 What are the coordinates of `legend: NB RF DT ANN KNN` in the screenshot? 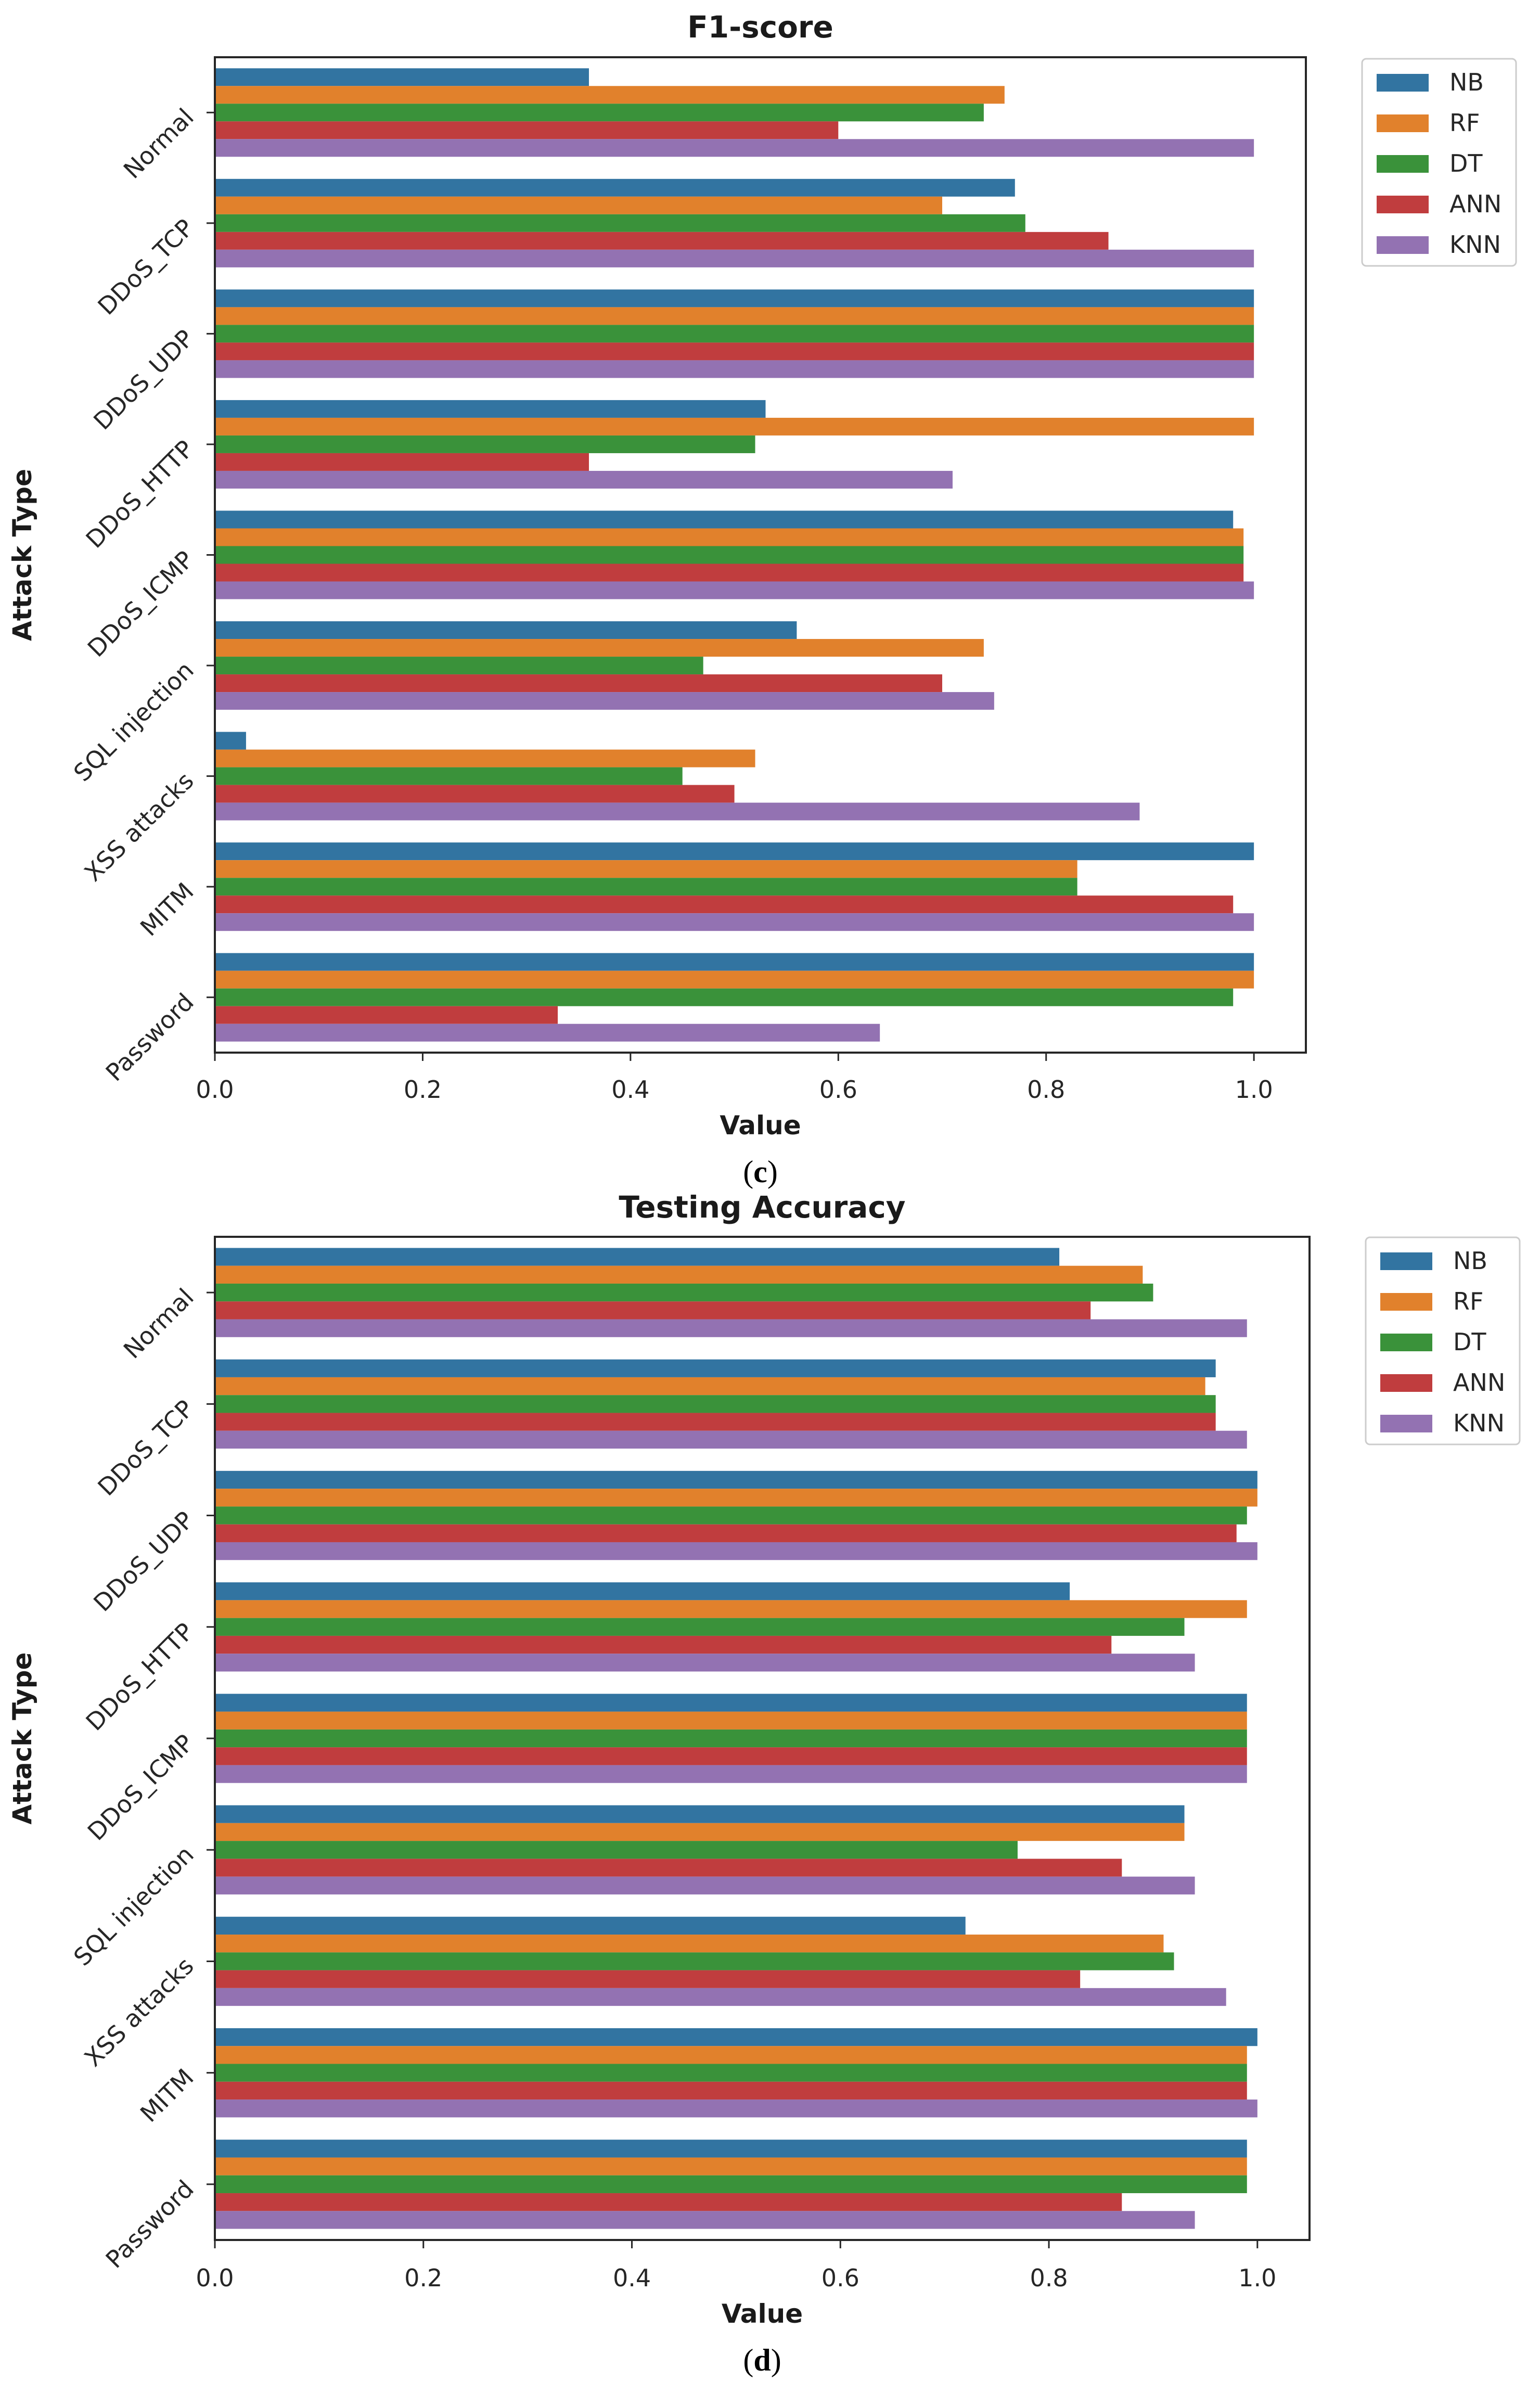 It's located at (1443, 1340).